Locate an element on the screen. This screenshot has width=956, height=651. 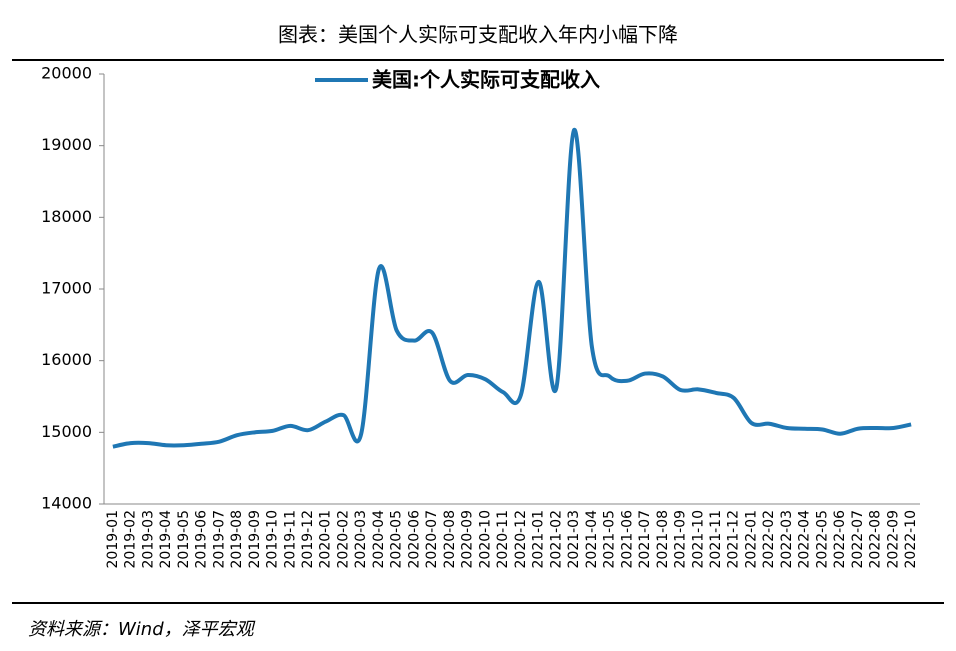
x-tick-label: 2022-09 is located at coordinates (893, 539).